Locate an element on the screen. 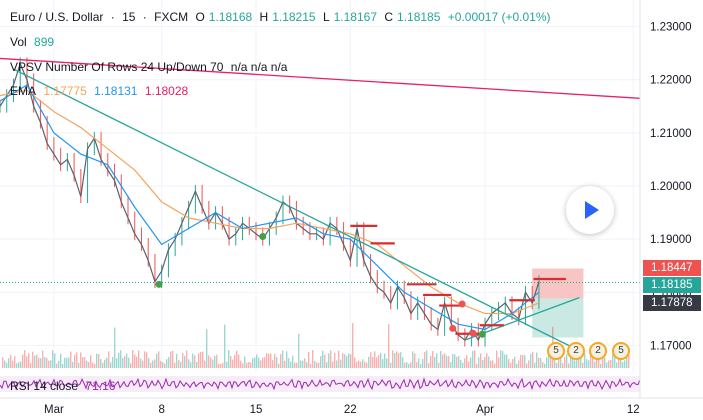 Image resolution: width=703 pixels, height=420 pixels. time-tick-label: 8 is located at coordinates (161, 410).